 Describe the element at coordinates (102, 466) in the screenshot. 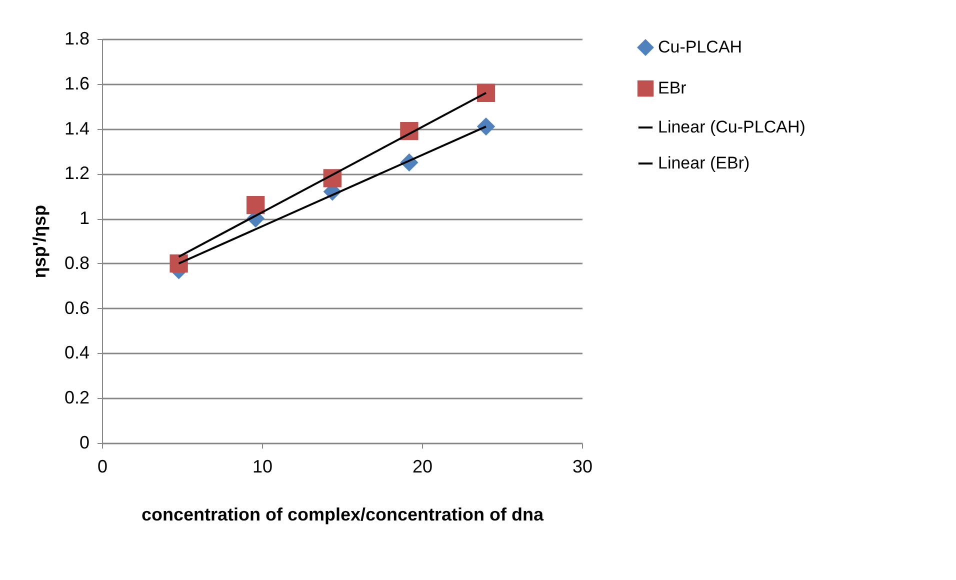

I see `x-tick-label: 0` at that location.